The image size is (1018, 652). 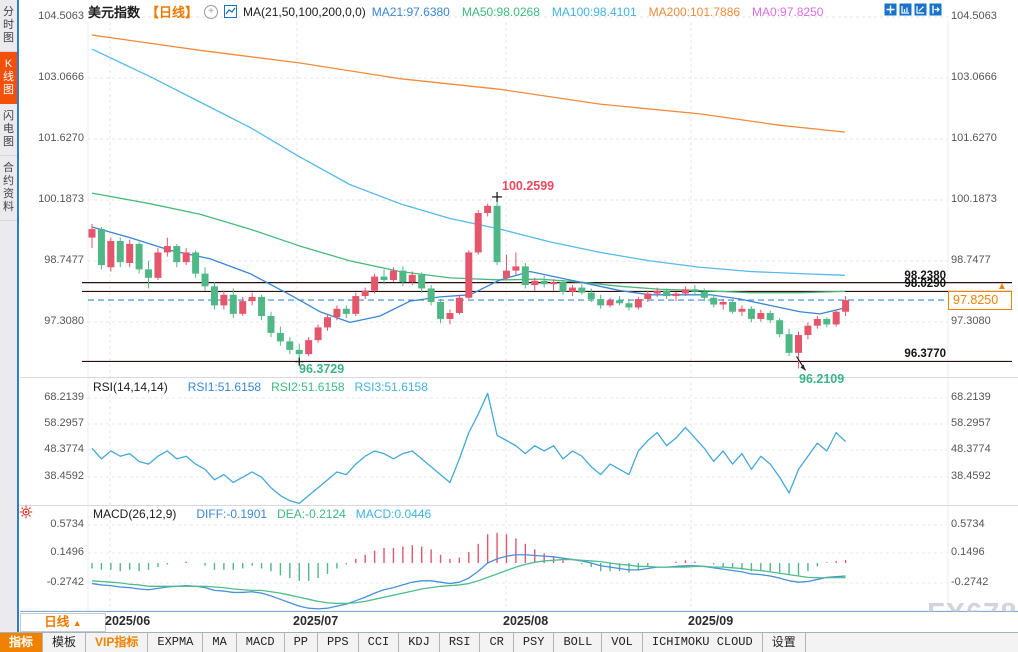 What do you see at coordinates (61, 16) in the screenshot?
I see `main-axis-label-left: 104.5063` at bounding box center [61, 16].